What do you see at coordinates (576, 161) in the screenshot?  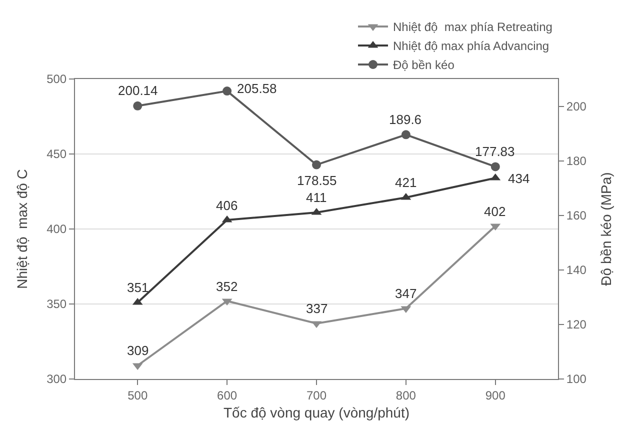 I see `y2-tick-label: 180` at bounding box center [576, 161].